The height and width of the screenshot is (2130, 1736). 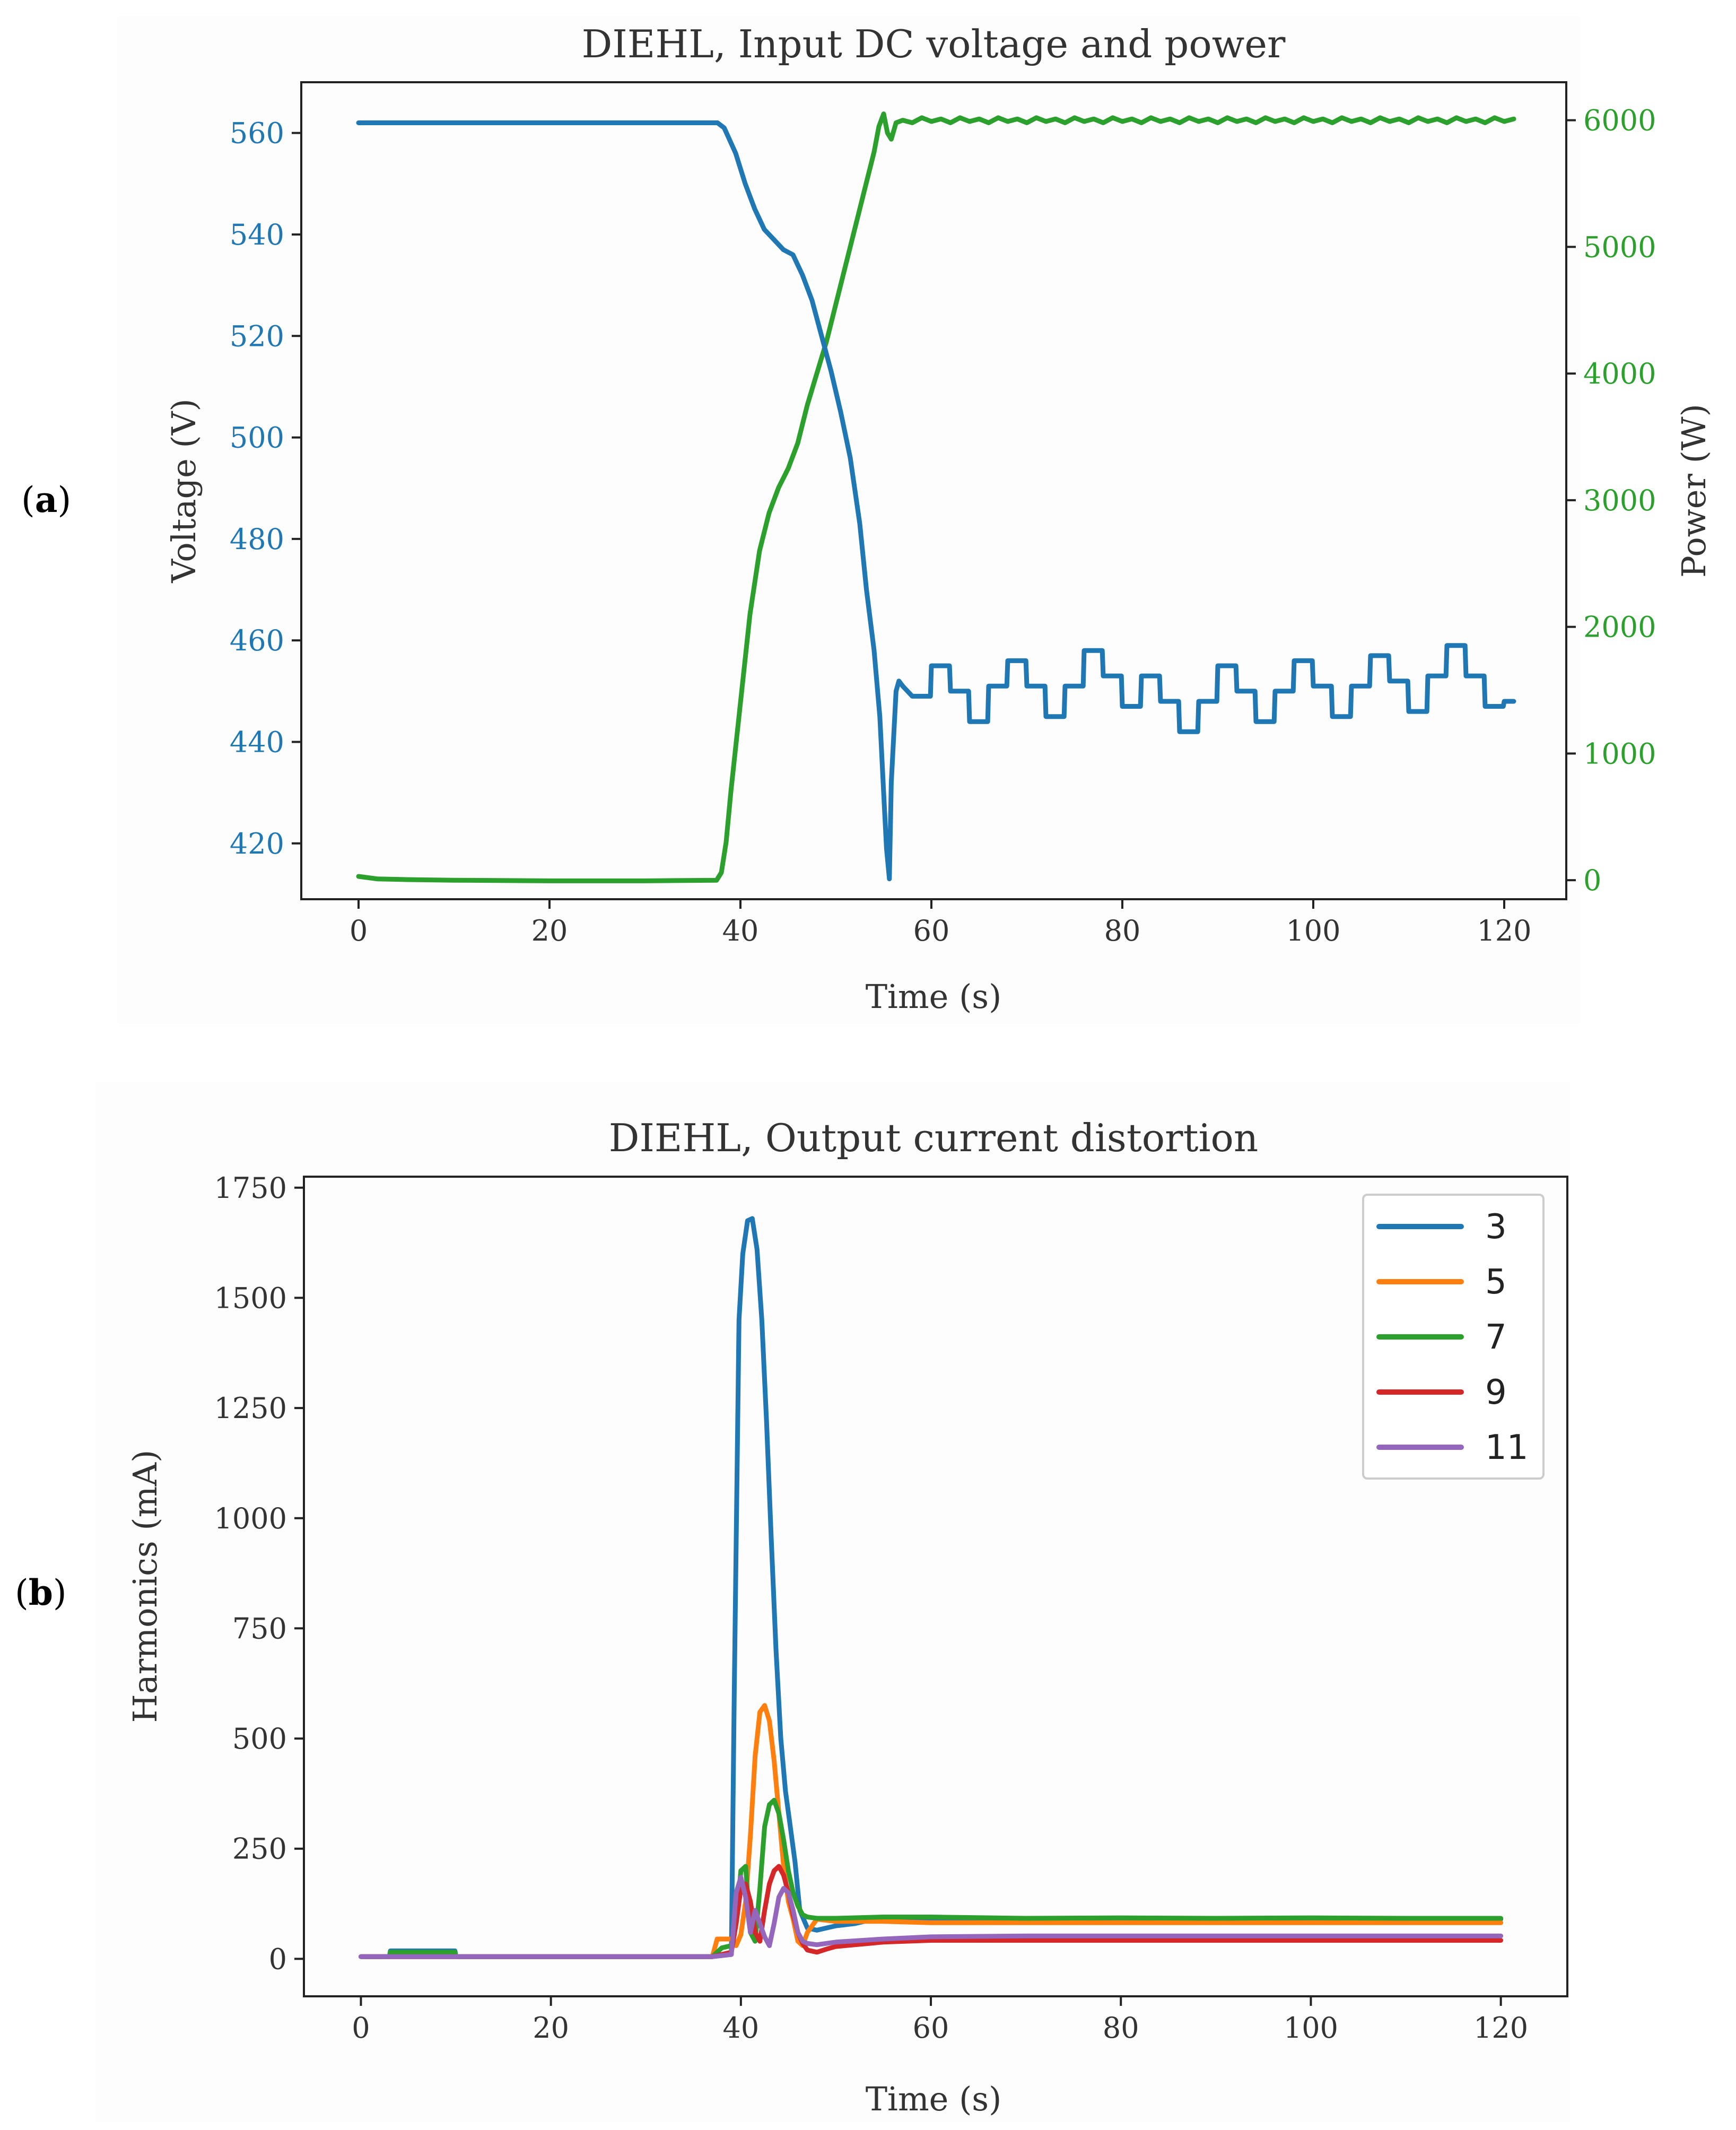 I want to click on chart-a-title: DIEHL, Input DC voltage and power, so click(x=934, y=44).